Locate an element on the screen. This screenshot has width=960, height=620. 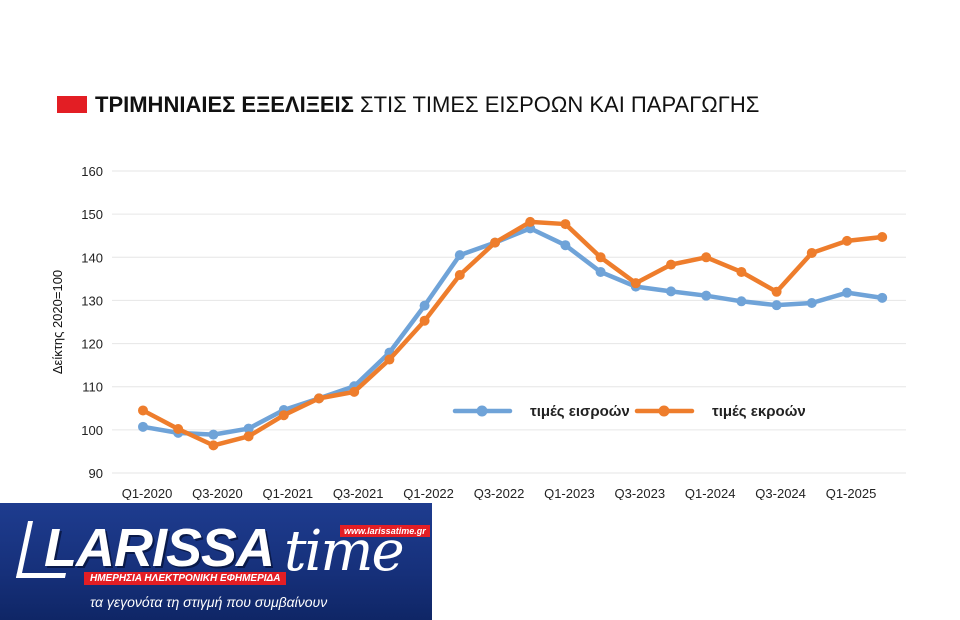
title-bold-part: ΤΡΙΜΗΝΙΑΙΕΣ ΕΞΕΛΙΞΕΙΣ is located at coordinates (224, 104).